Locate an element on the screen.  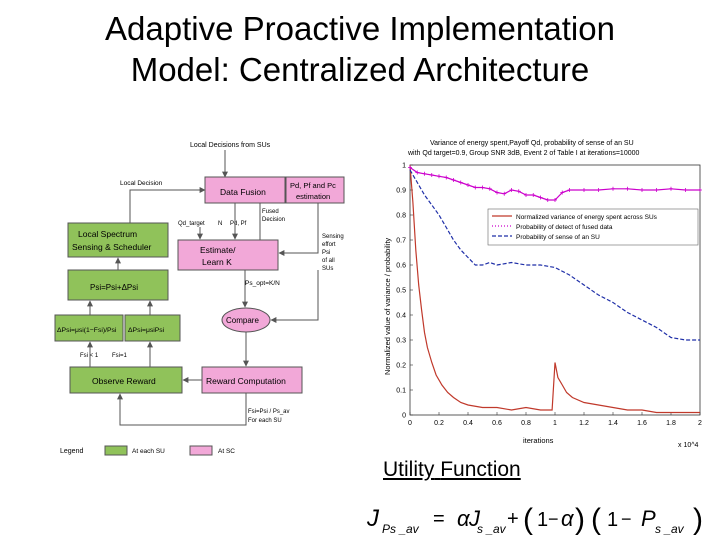
formula-term1: J is located at coordinates (474, 518).